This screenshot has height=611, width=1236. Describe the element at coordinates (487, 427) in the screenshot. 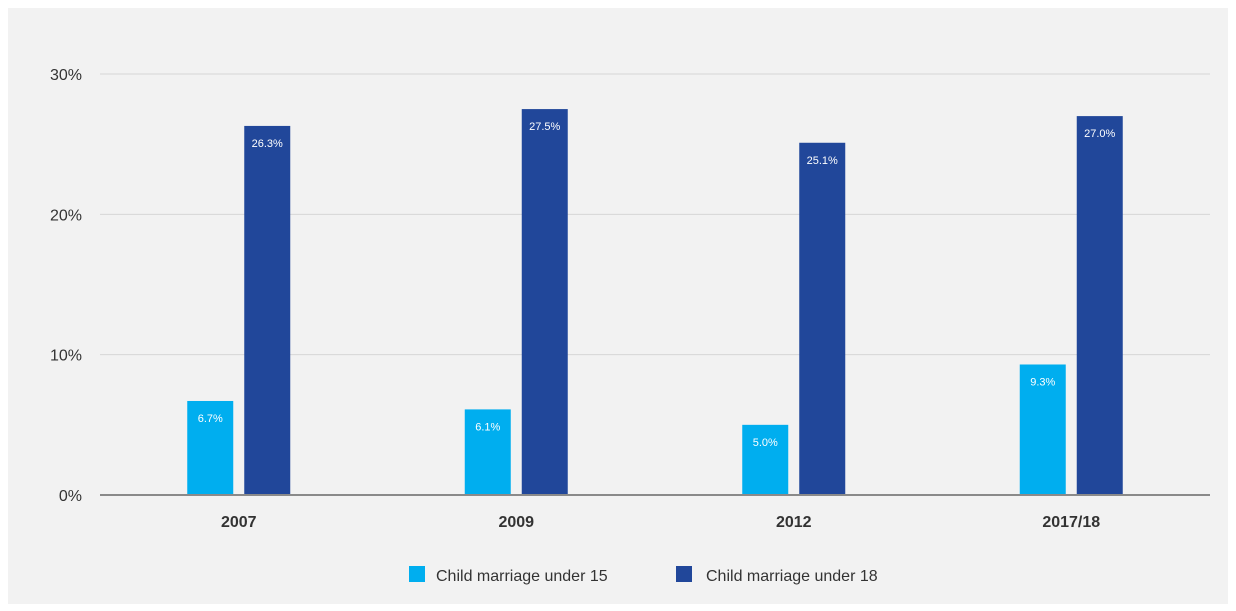

I see `data-label-under-15: 6.1%` at that location.